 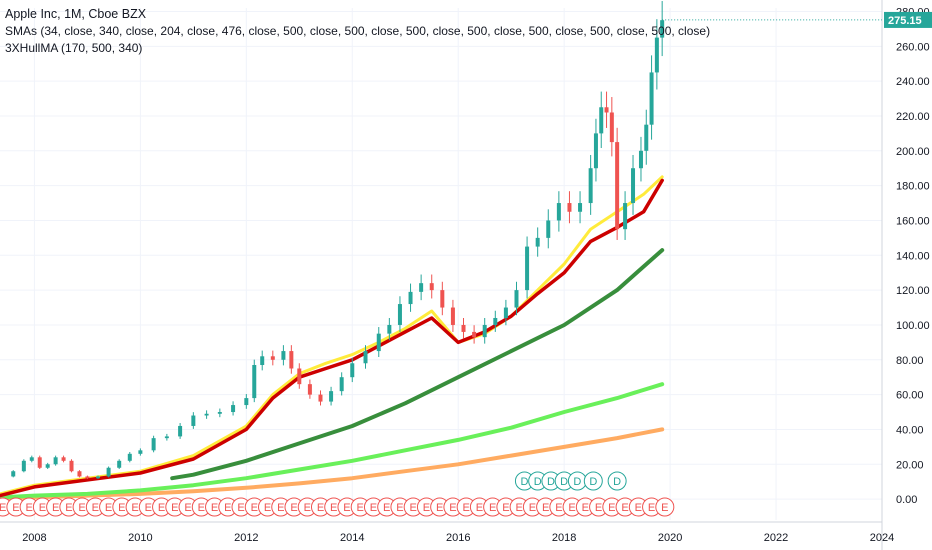 What do you see at coordinates (913, 291) in the screenshot?
I see `y-tick-label-6: 120.00` at bounding box center [913, 291].